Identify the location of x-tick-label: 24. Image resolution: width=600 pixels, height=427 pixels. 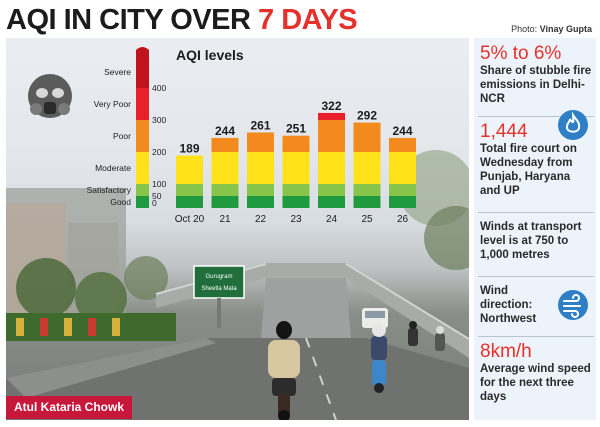
(332, 219).